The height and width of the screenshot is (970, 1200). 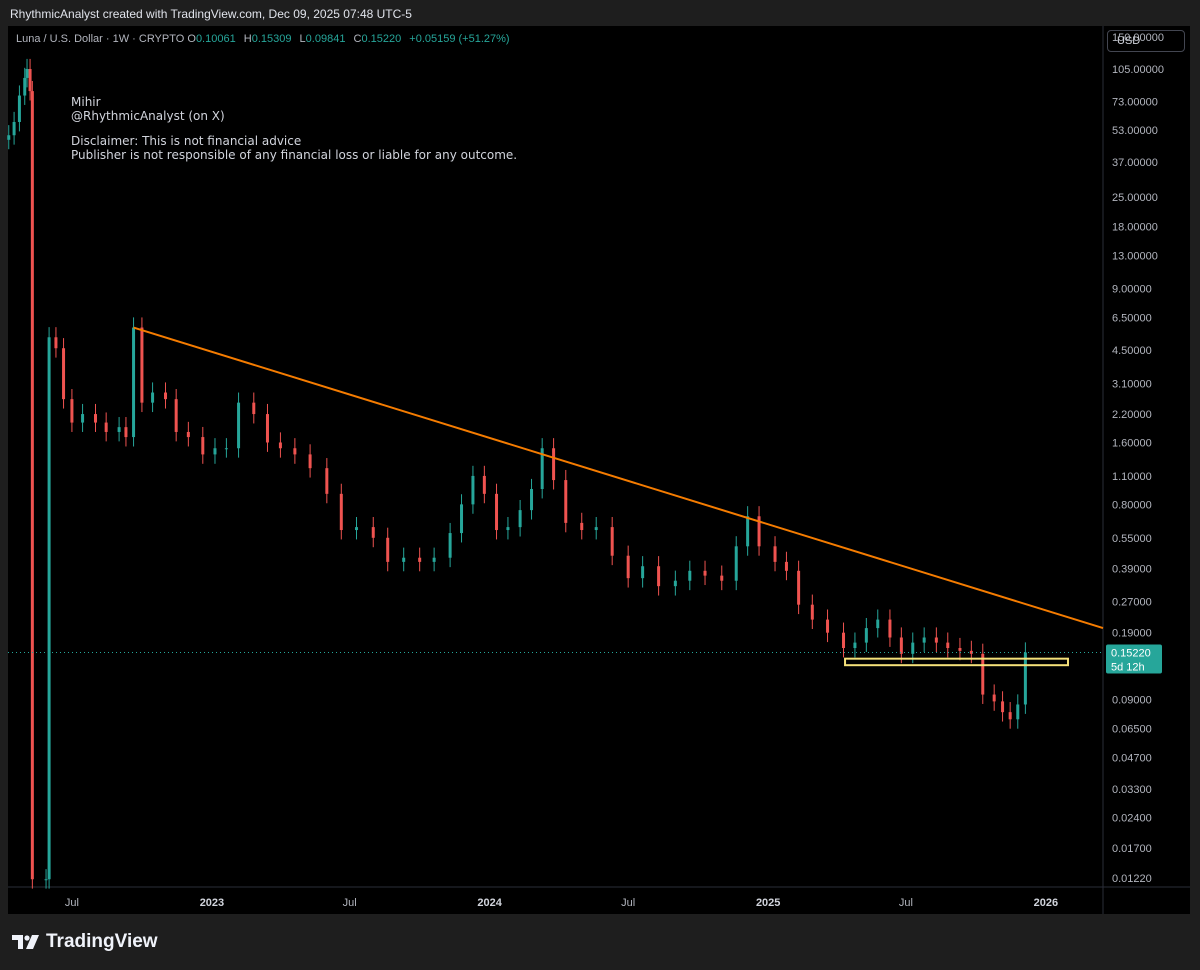 I want to click on tradingview-brand: TradingView, so click(x=102, y=941).